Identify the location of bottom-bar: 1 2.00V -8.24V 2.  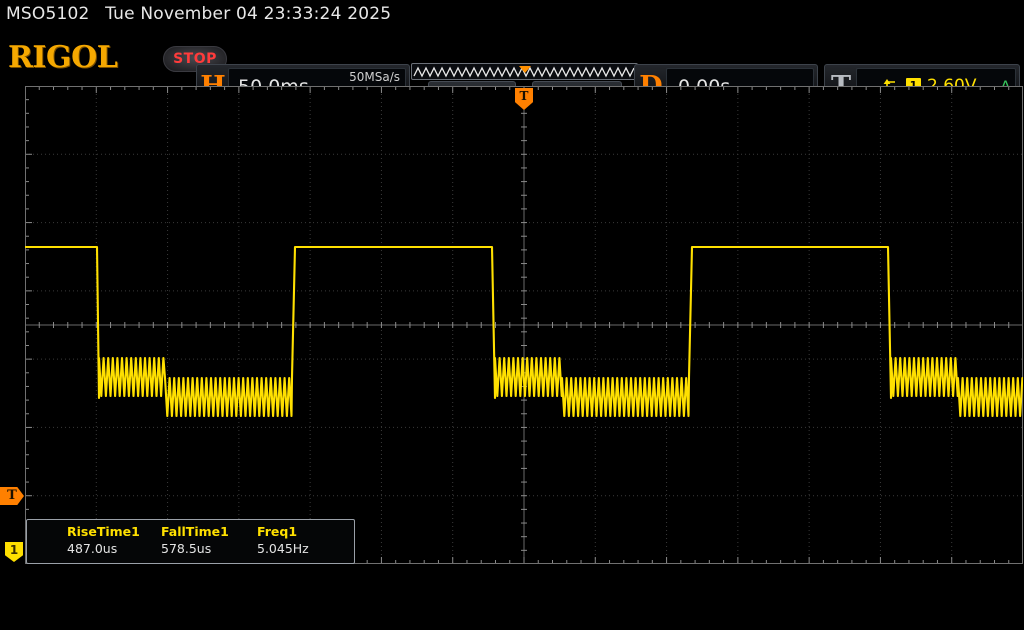
(512, 600).